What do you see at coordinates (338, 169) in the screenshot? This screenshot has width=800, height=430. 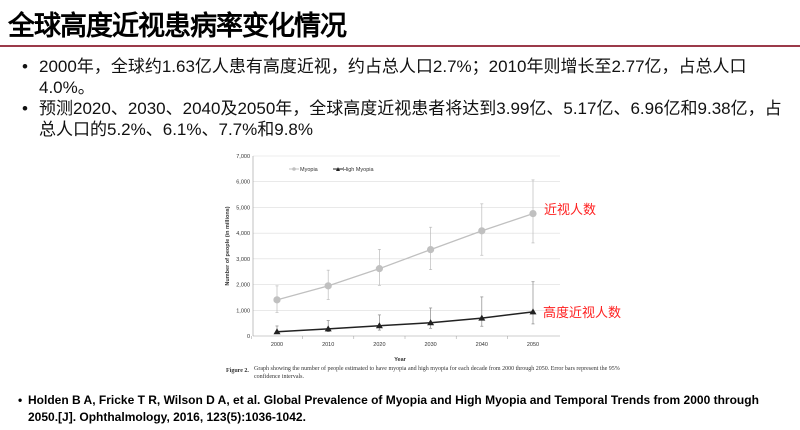 I see `legend-marker-high-myopia` at bounding box center [338, 169].